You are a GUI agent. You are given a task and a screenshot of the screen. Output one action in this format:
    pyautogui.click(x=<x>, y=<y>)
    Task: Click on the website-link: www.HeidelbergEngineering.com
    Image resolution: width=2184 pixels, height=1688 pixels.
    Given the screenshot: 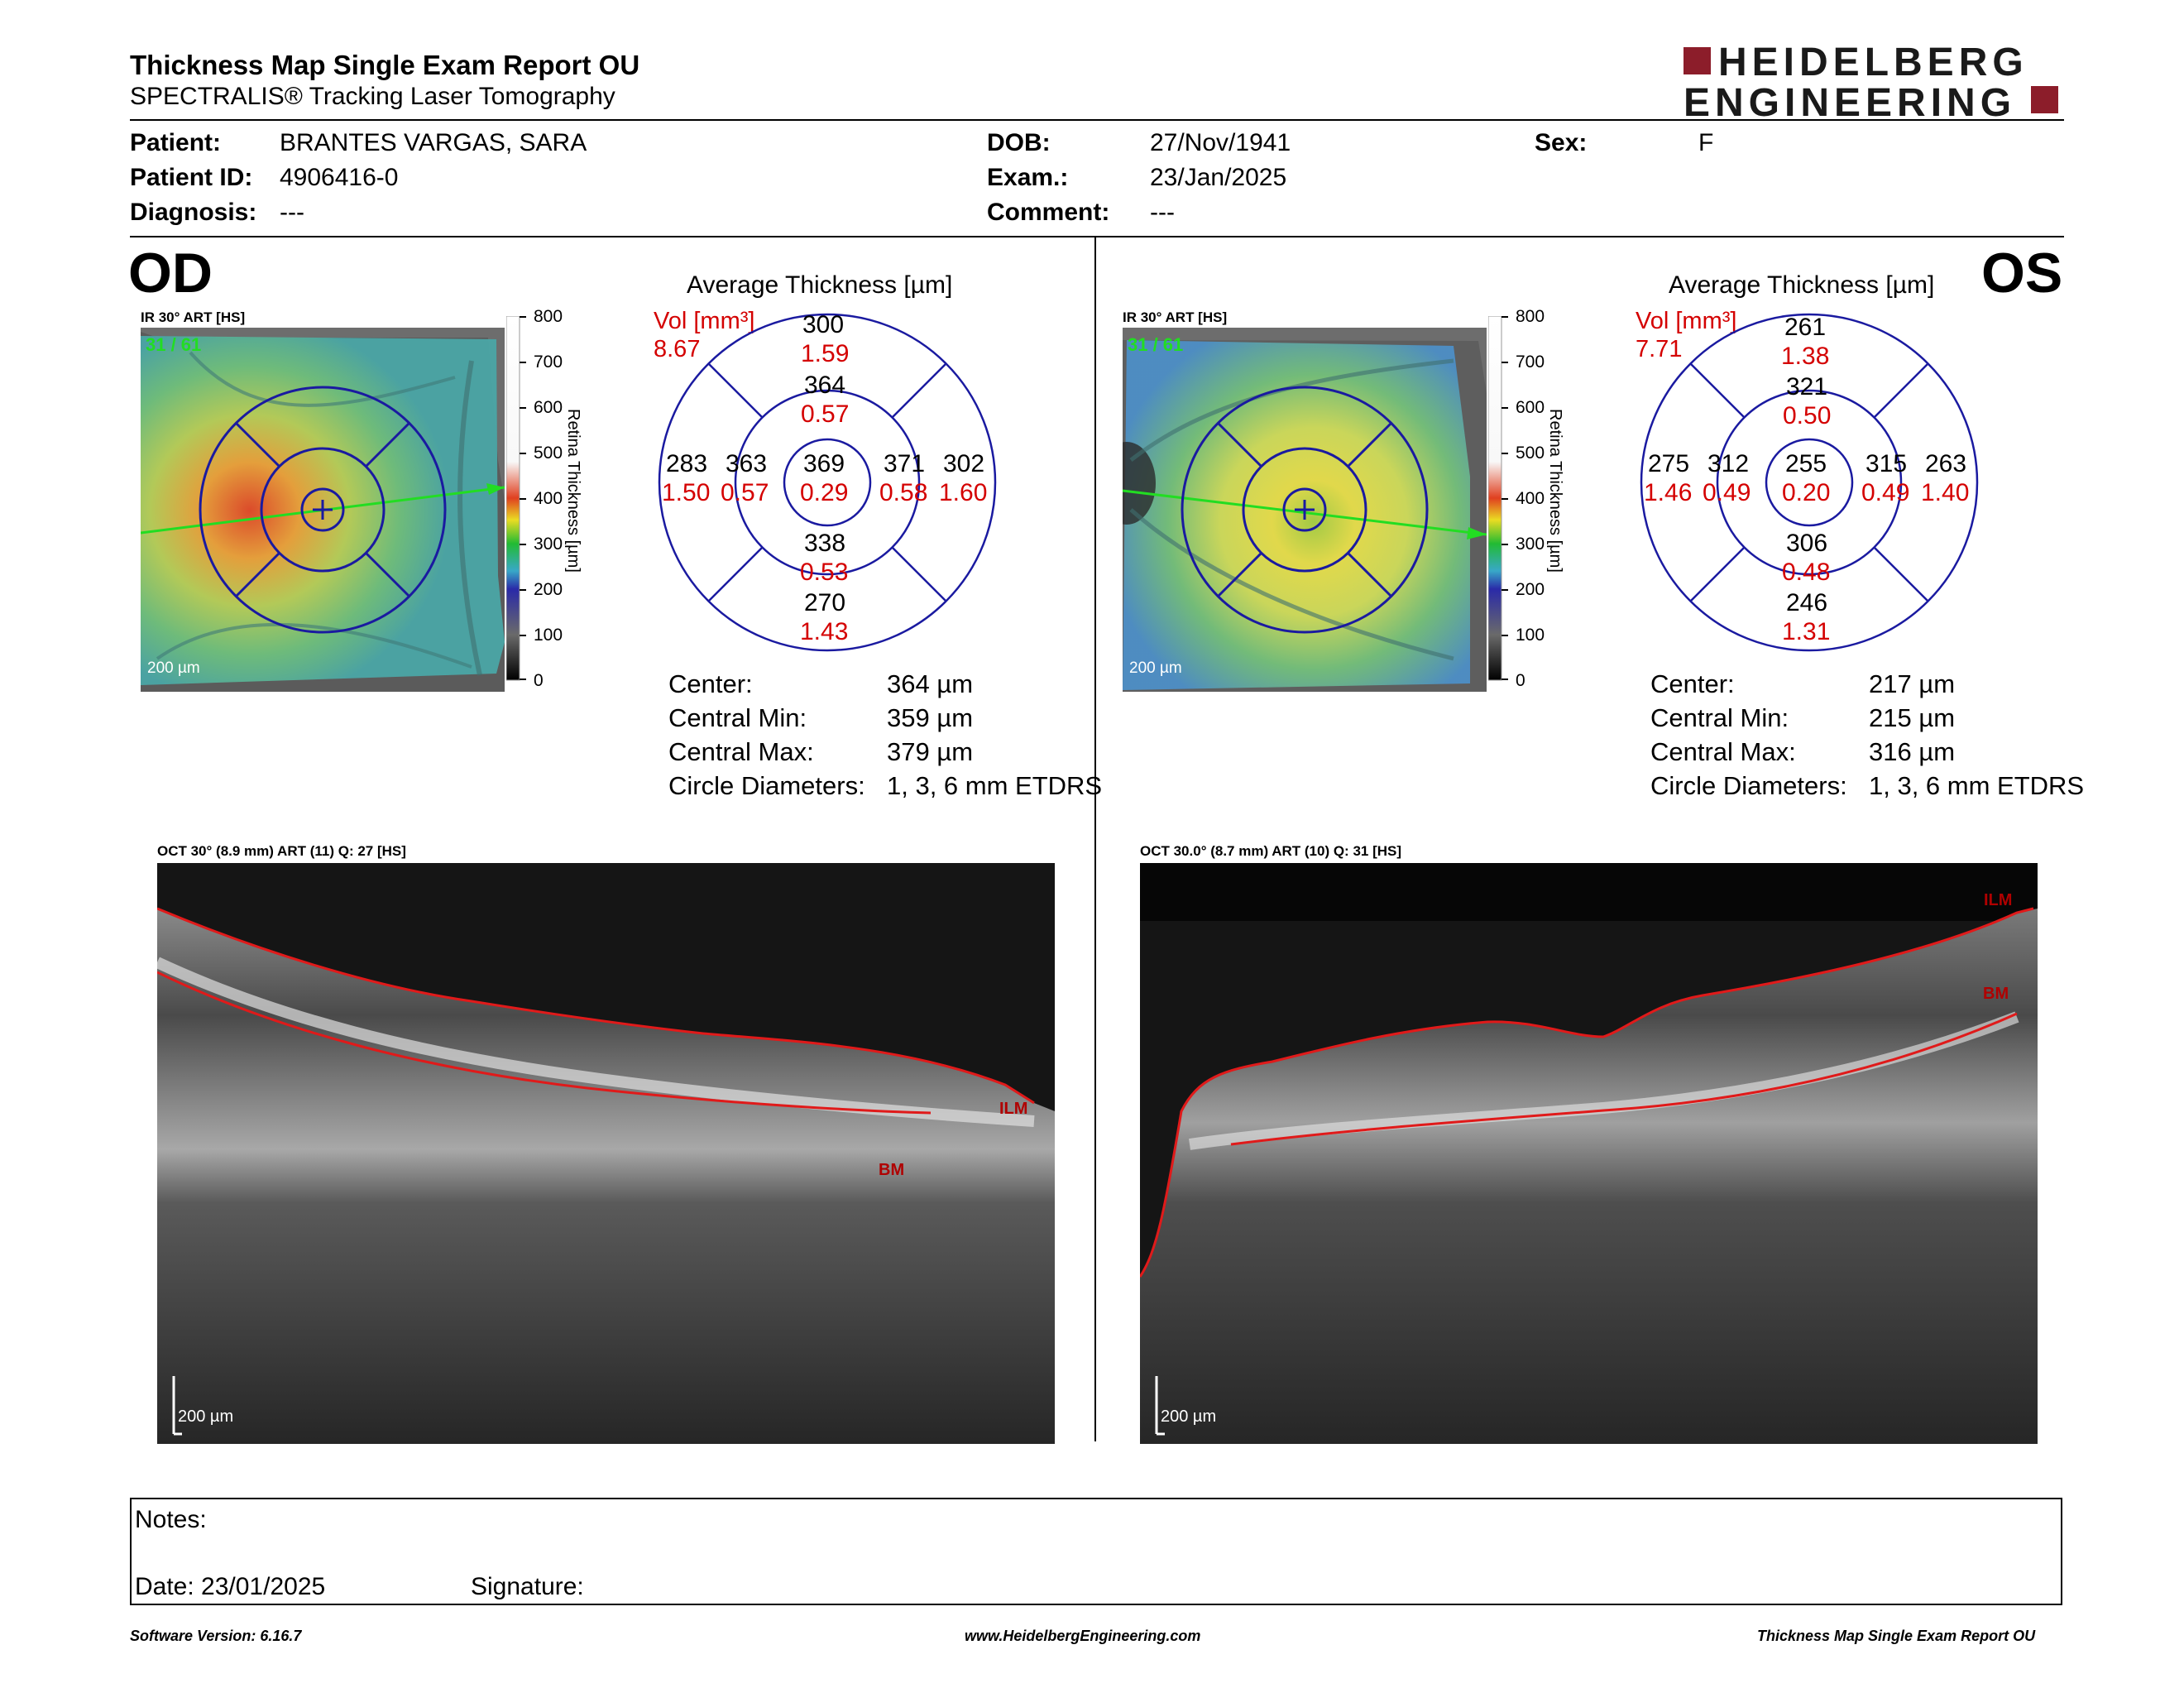 What is the action you would take?
    pyautogui.click(x=1083, y=1636)
    